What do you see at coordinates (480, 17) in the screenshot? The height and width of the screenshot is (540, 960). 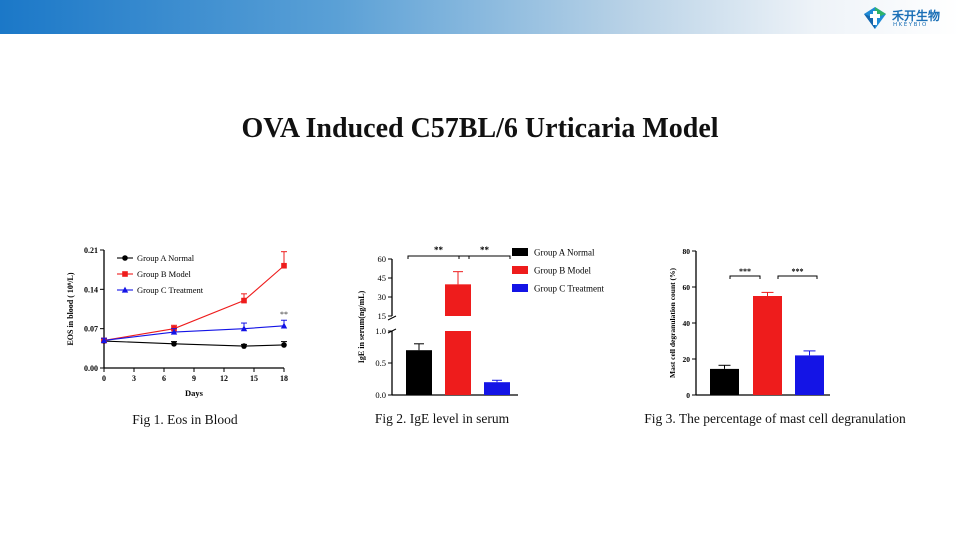 I see `header-band` at bounding box center [480, 17].